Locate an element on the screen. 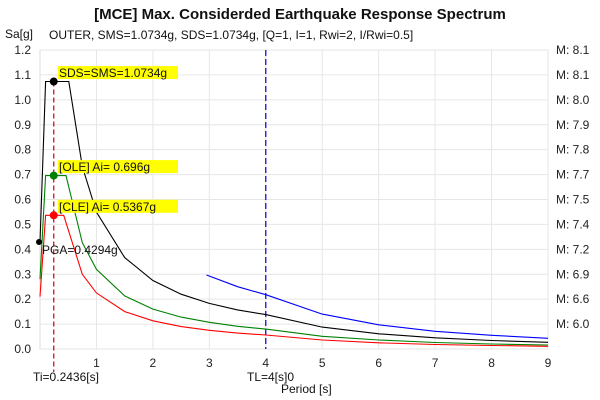  x-axis-label: Period [s] is located at coordinates (306, 389).